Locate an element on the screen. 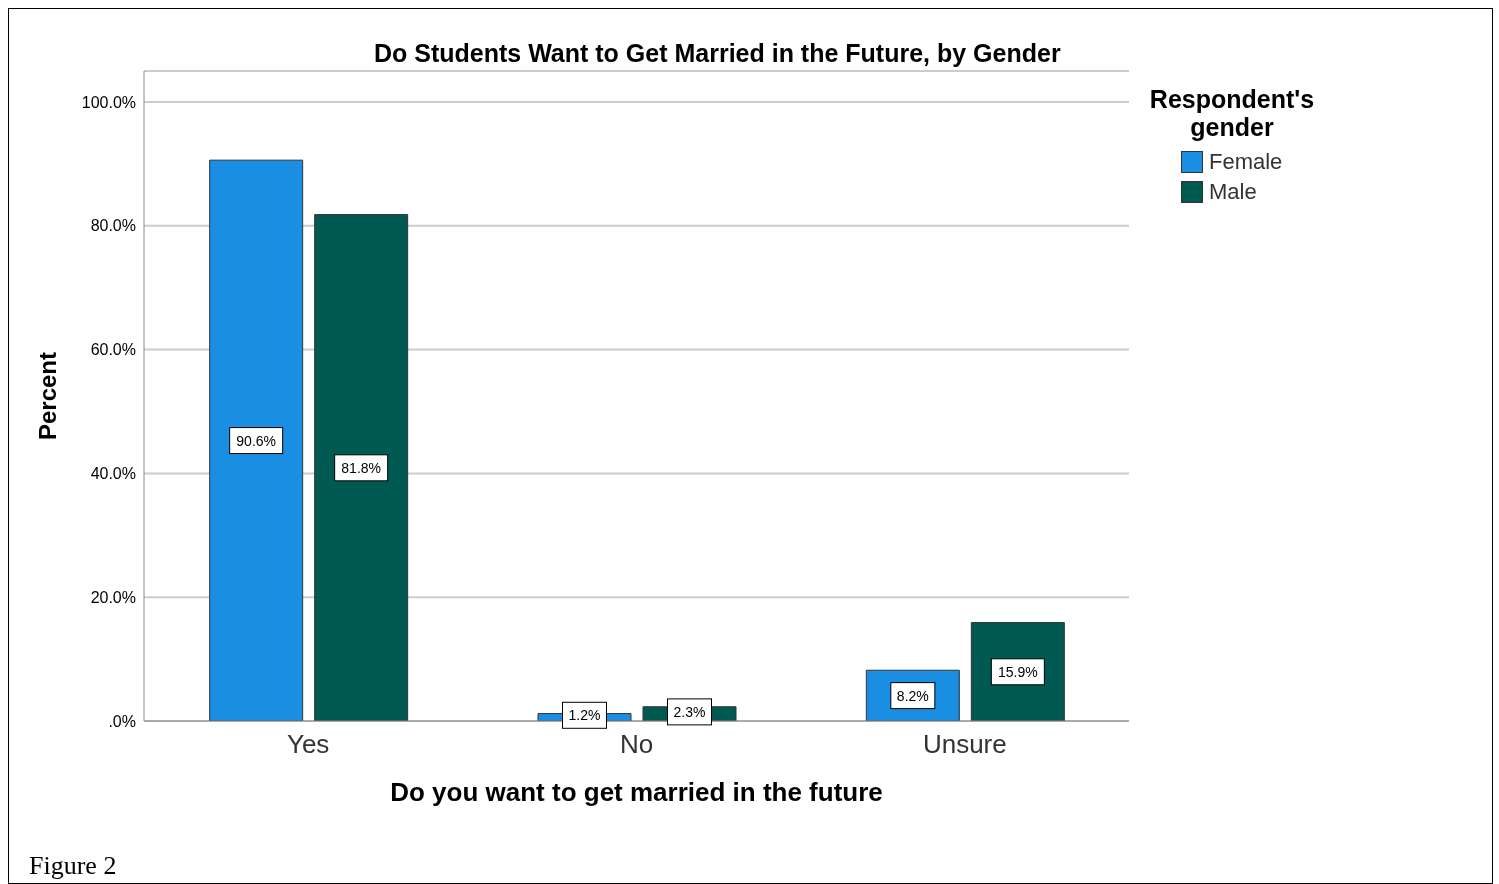 The height and width of the screenshot is (884, 1499). legend-title: Respondent's gender is located at coordinates (1232, 113).